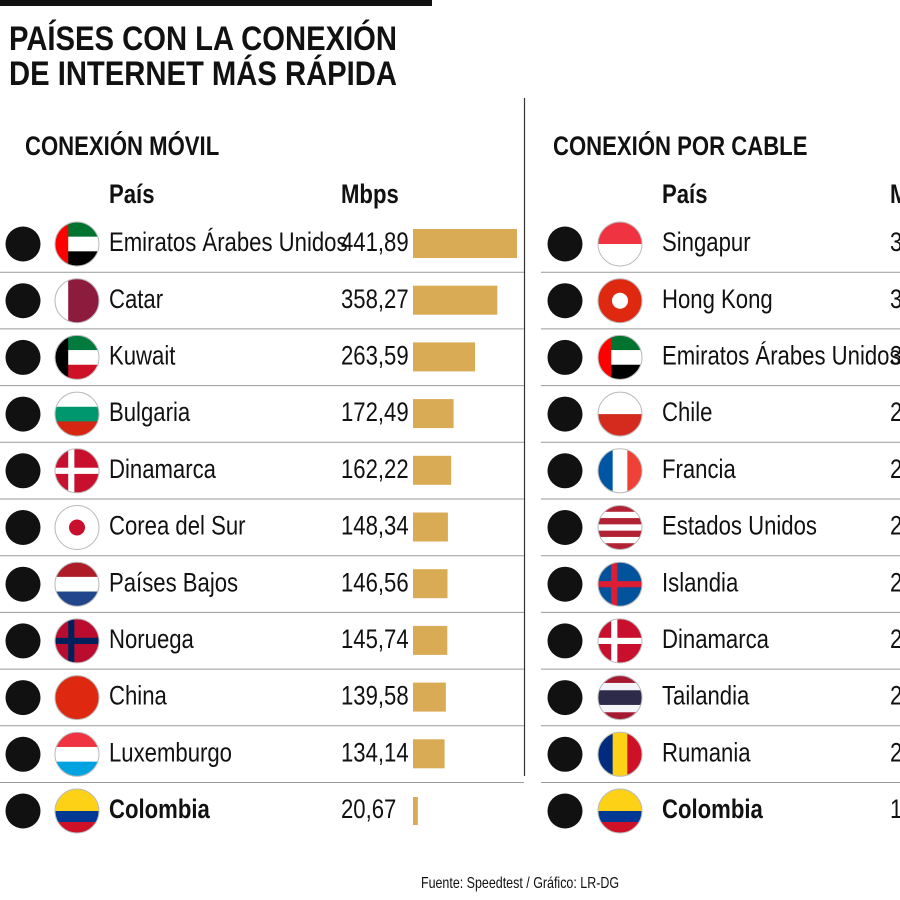 Image resolution: width=900 pixels, height=900 pixels. What do you see at coordinates (375, 470) in the screenshot?
I see `value: 162,22` at bounding box center [375, 470].